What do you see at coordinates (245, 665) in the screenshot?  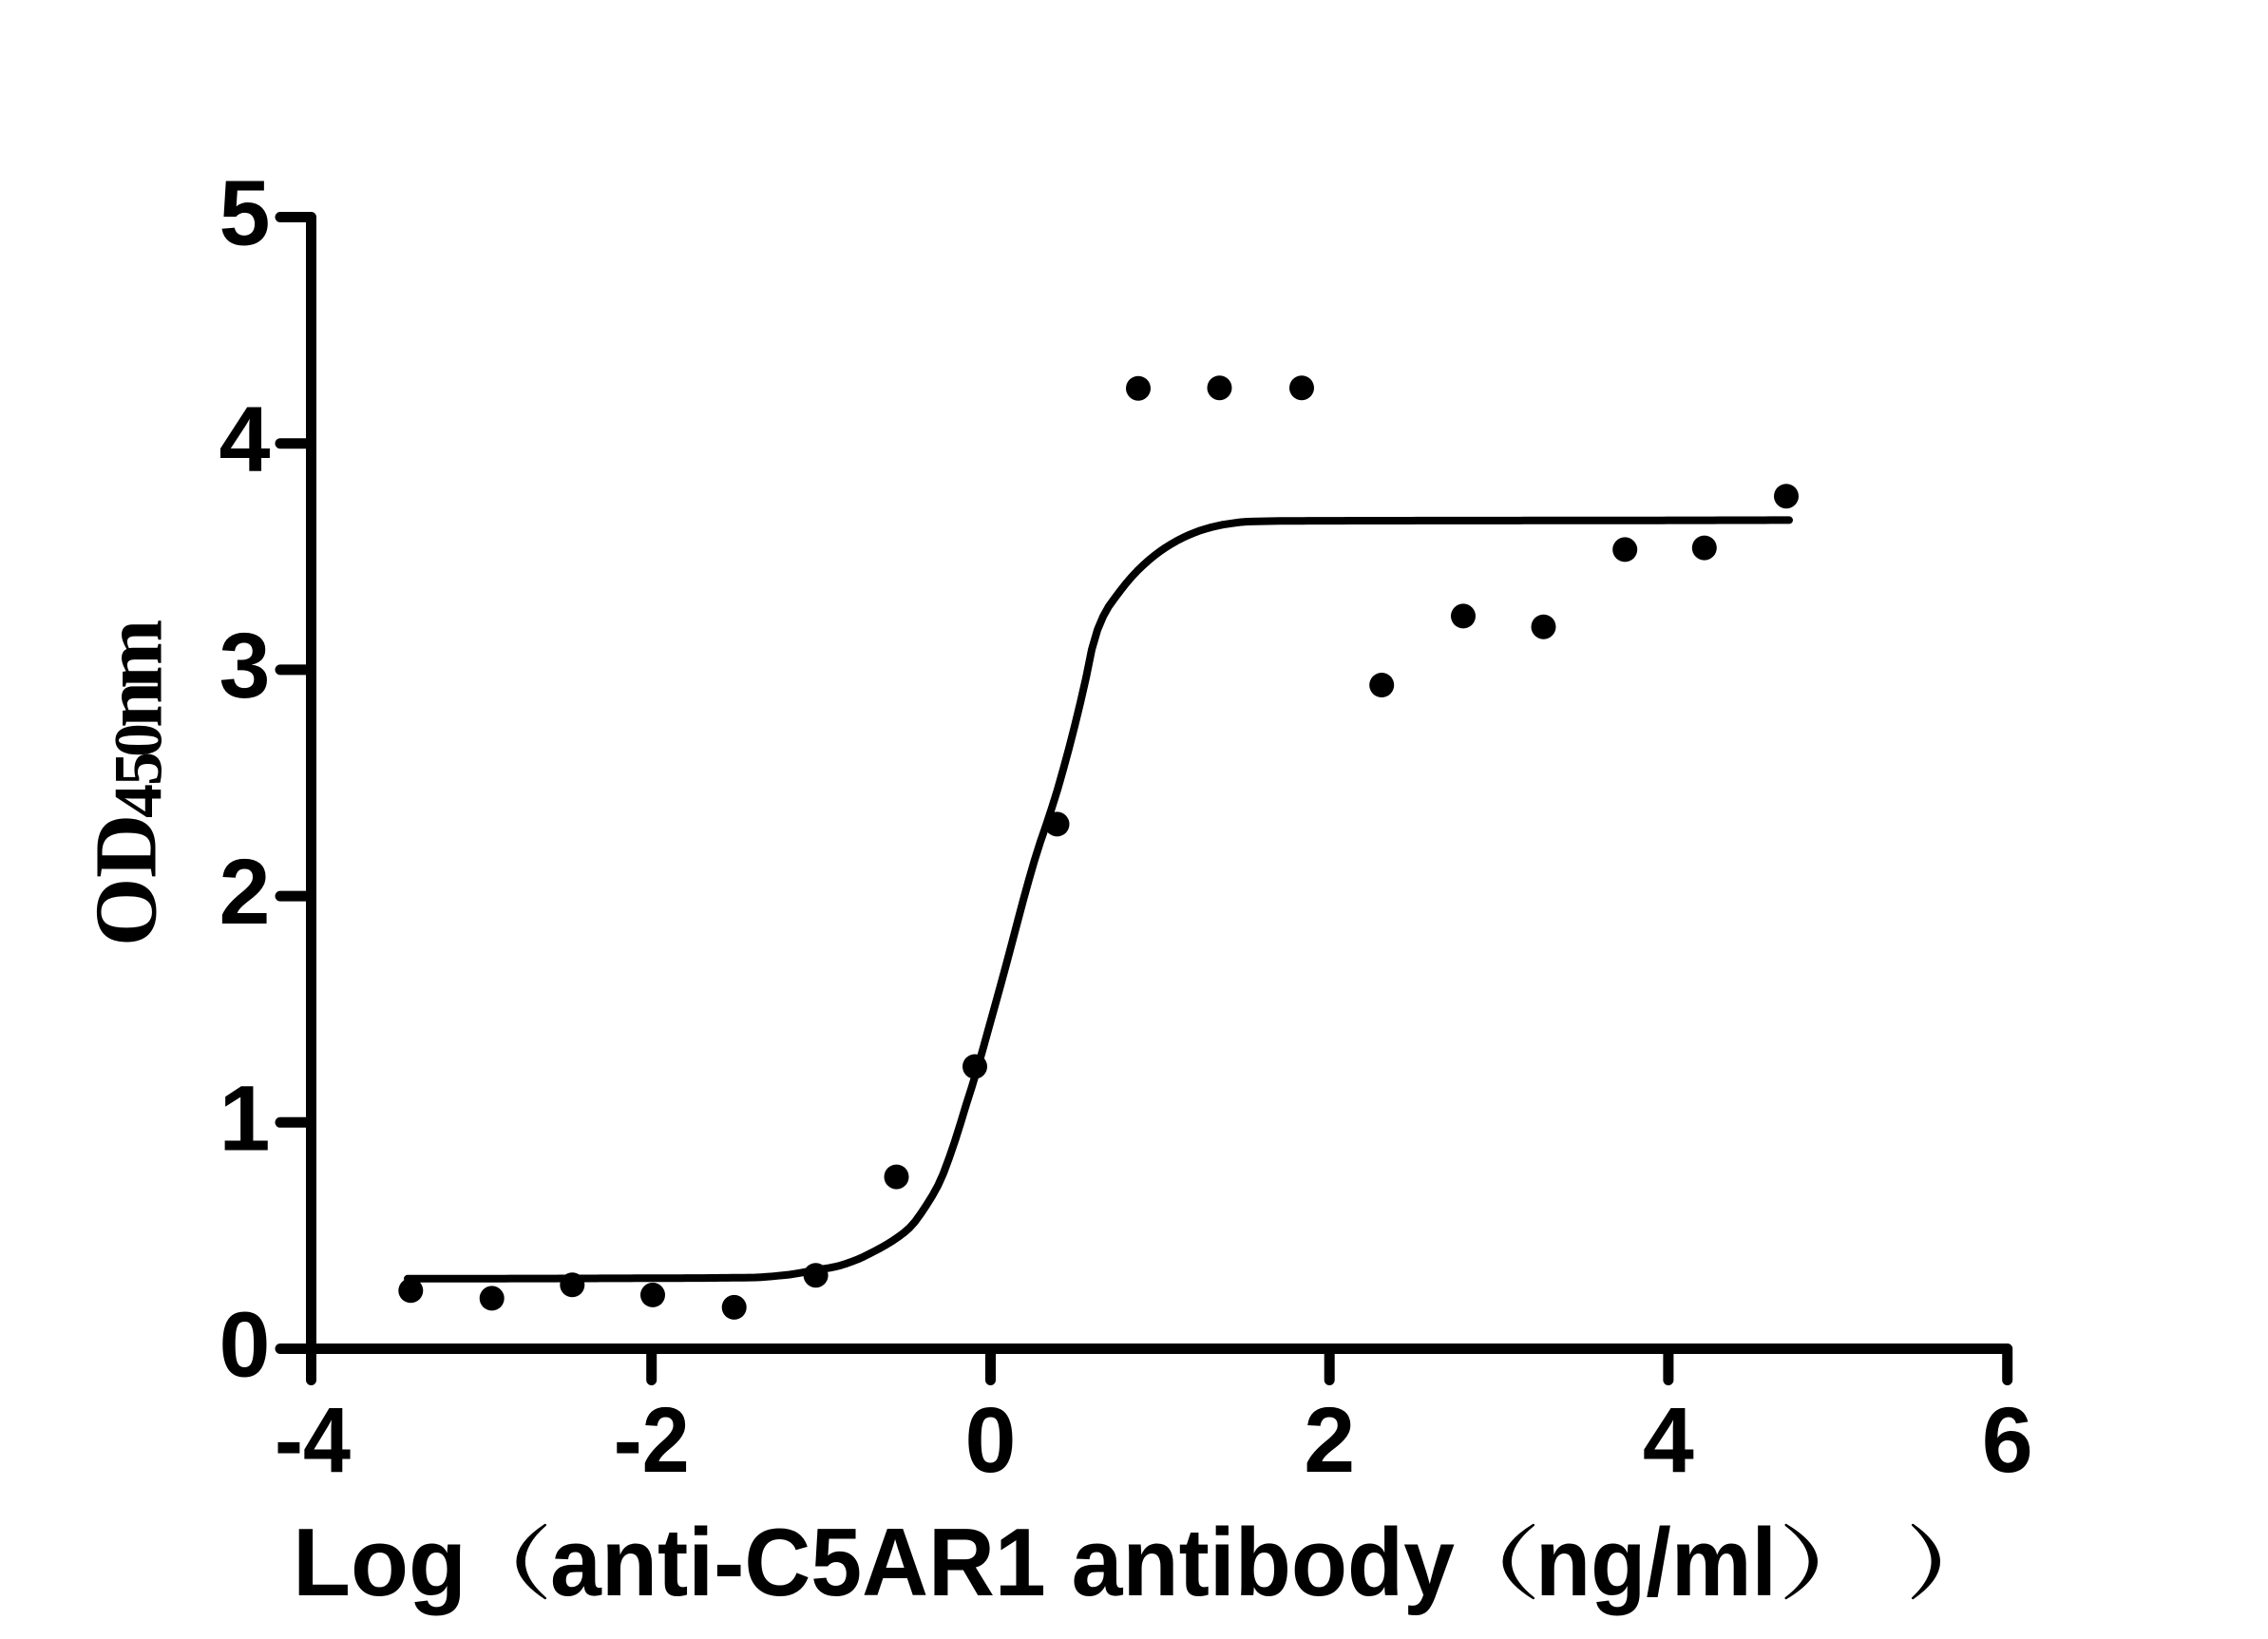 I see `svg-text: 3` at bounding box center [245, 665].